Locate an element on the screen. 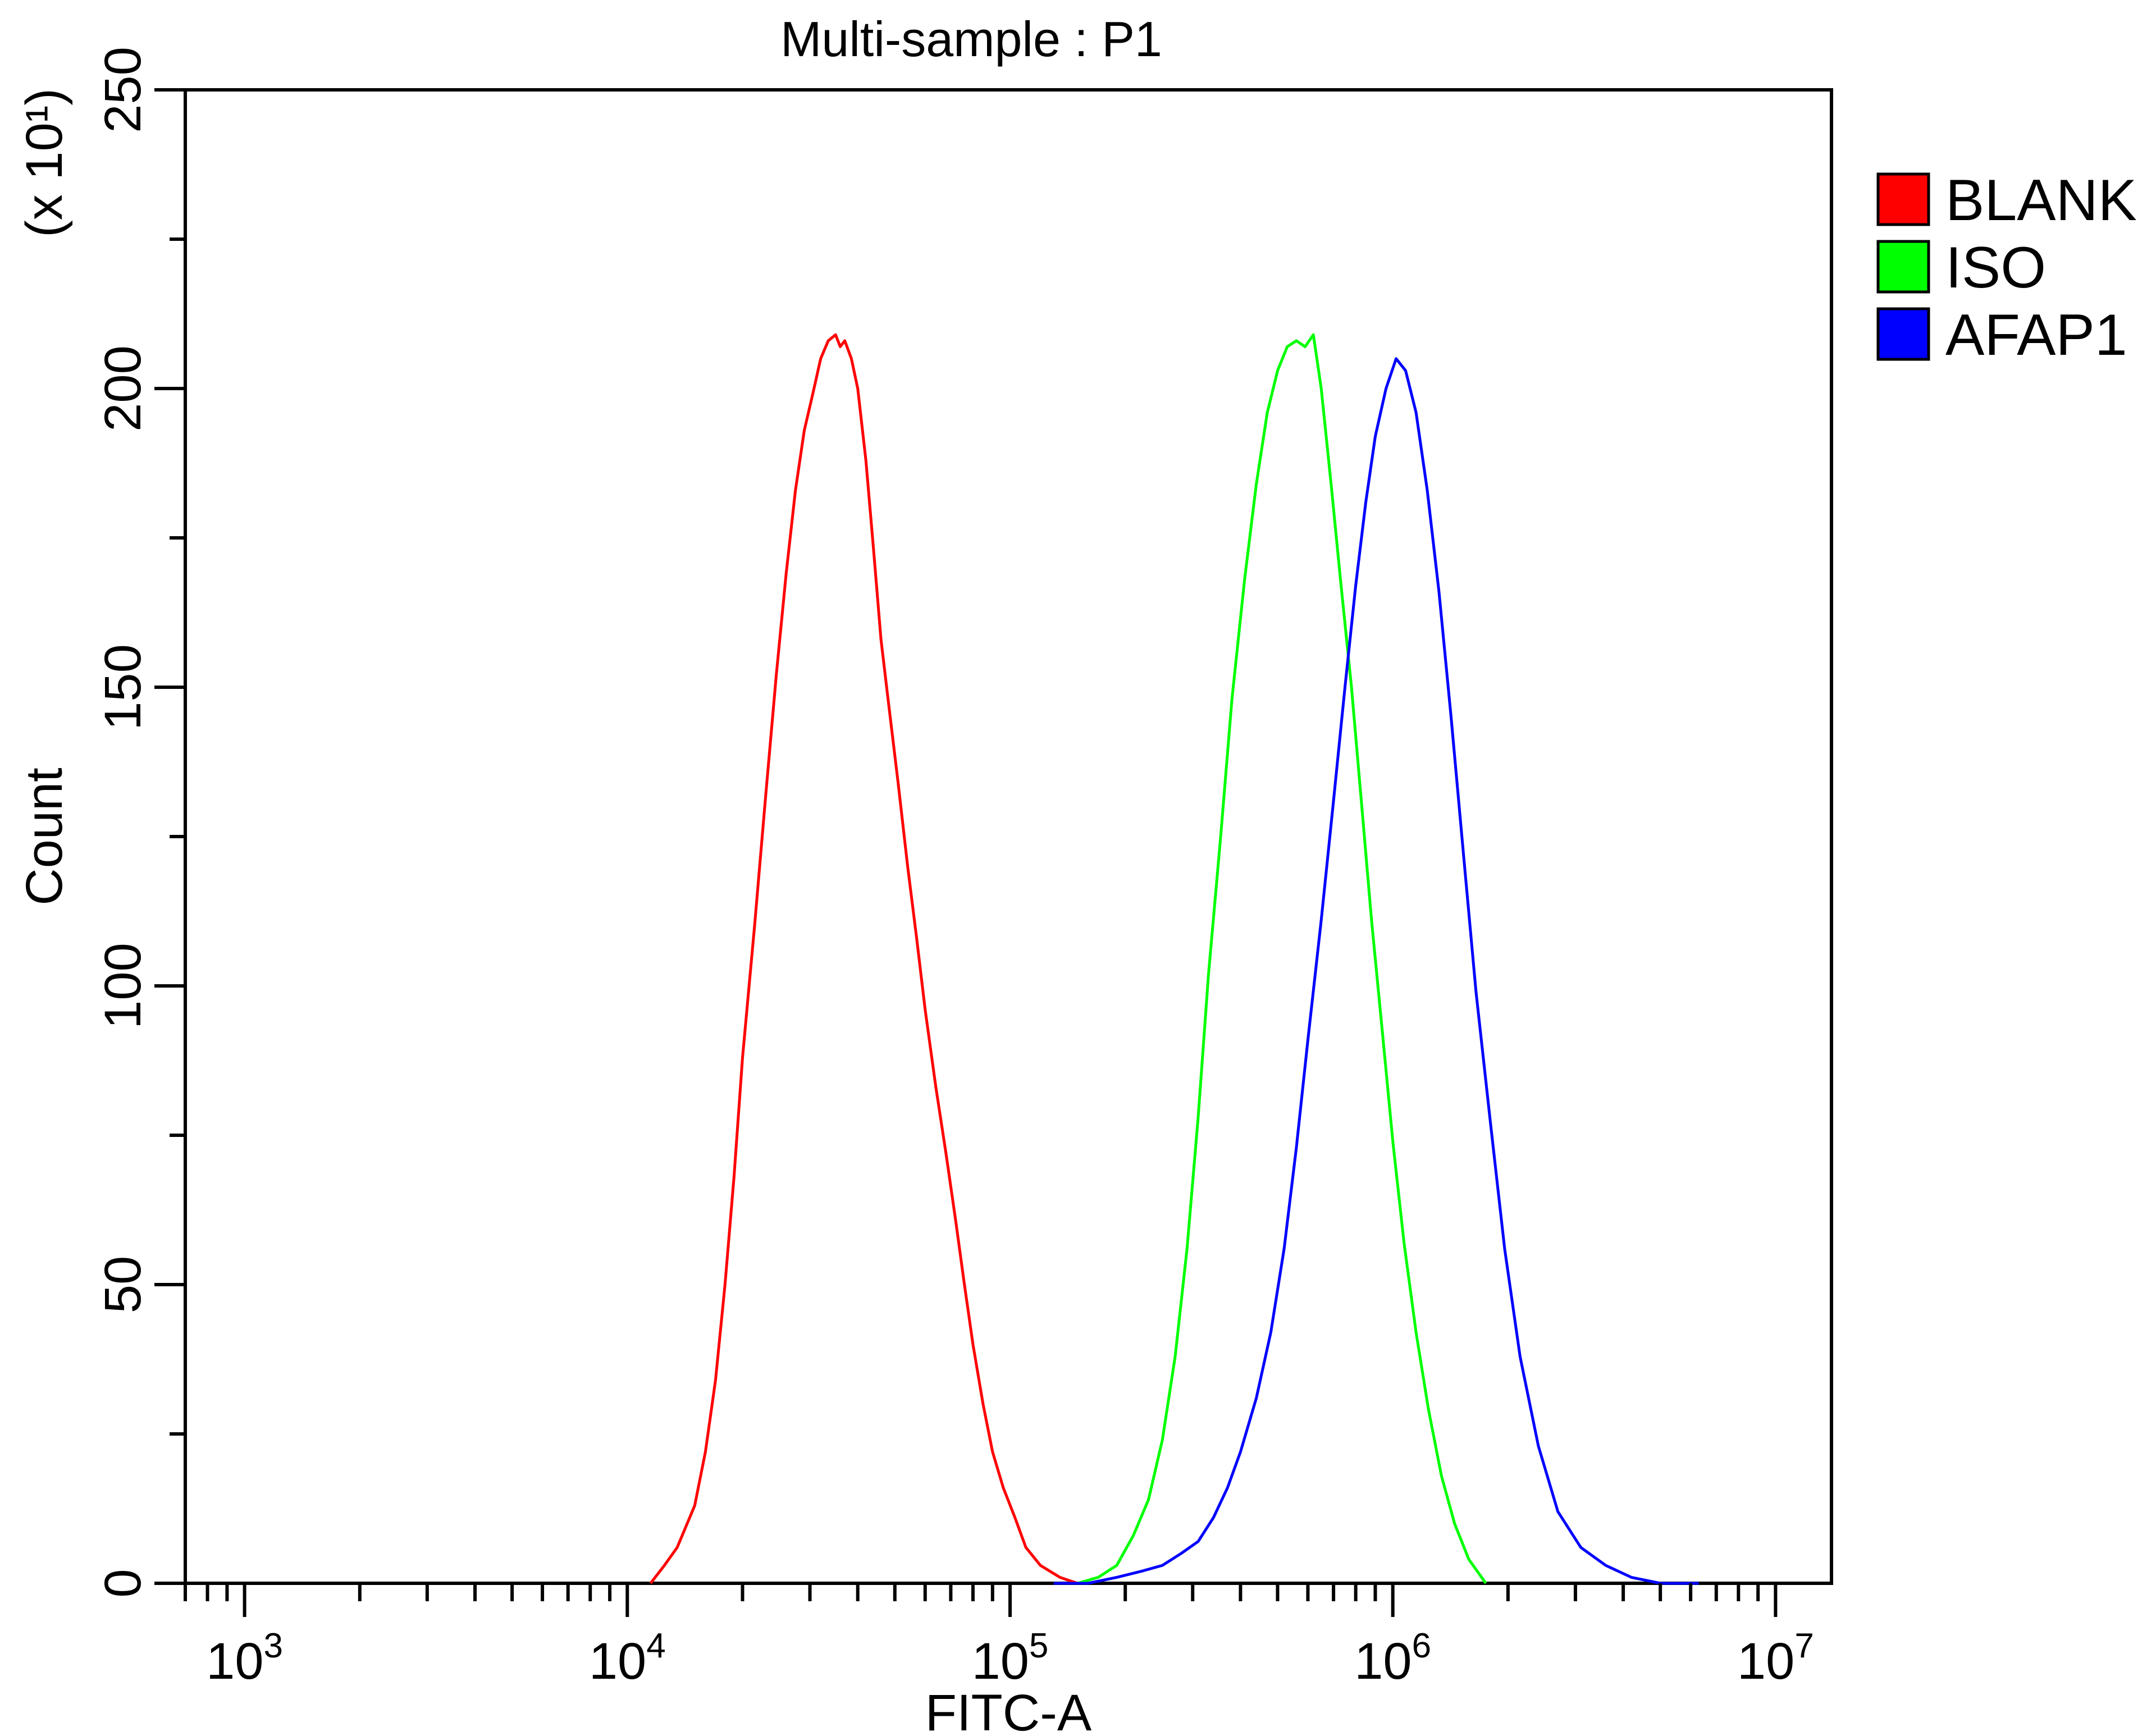 Image resolution: width=2156 pixels, height=1736 pixels. x-tick-label: 10⁵ is located at coordinates (1010, 1659).